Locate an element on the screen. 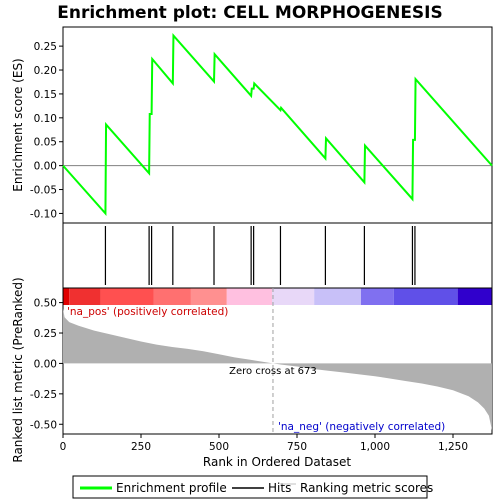 This screenshot has height=500, width=500. legend-hits-label: Hits is located at coordinates (279, 488).